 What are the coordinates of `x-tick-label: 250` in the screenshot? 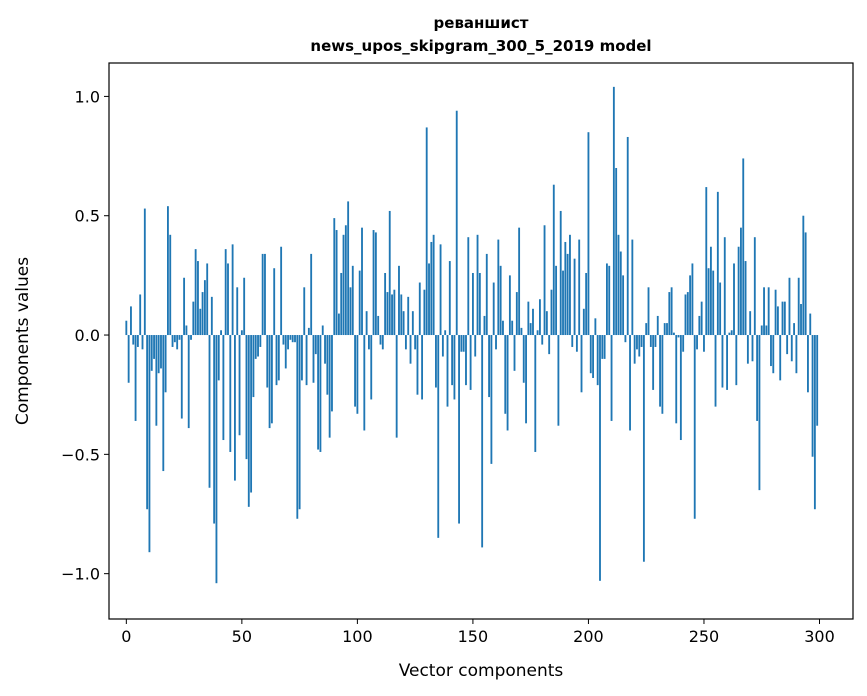 It's located at (704, 636).